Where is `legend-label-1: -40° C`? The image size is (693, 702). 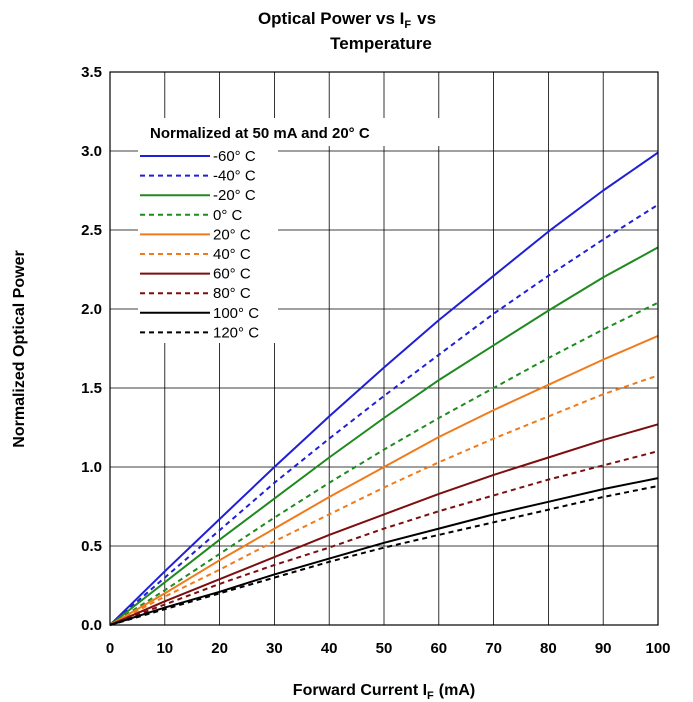
legend-label-1: -40° C is located at coordinates (234, 176).